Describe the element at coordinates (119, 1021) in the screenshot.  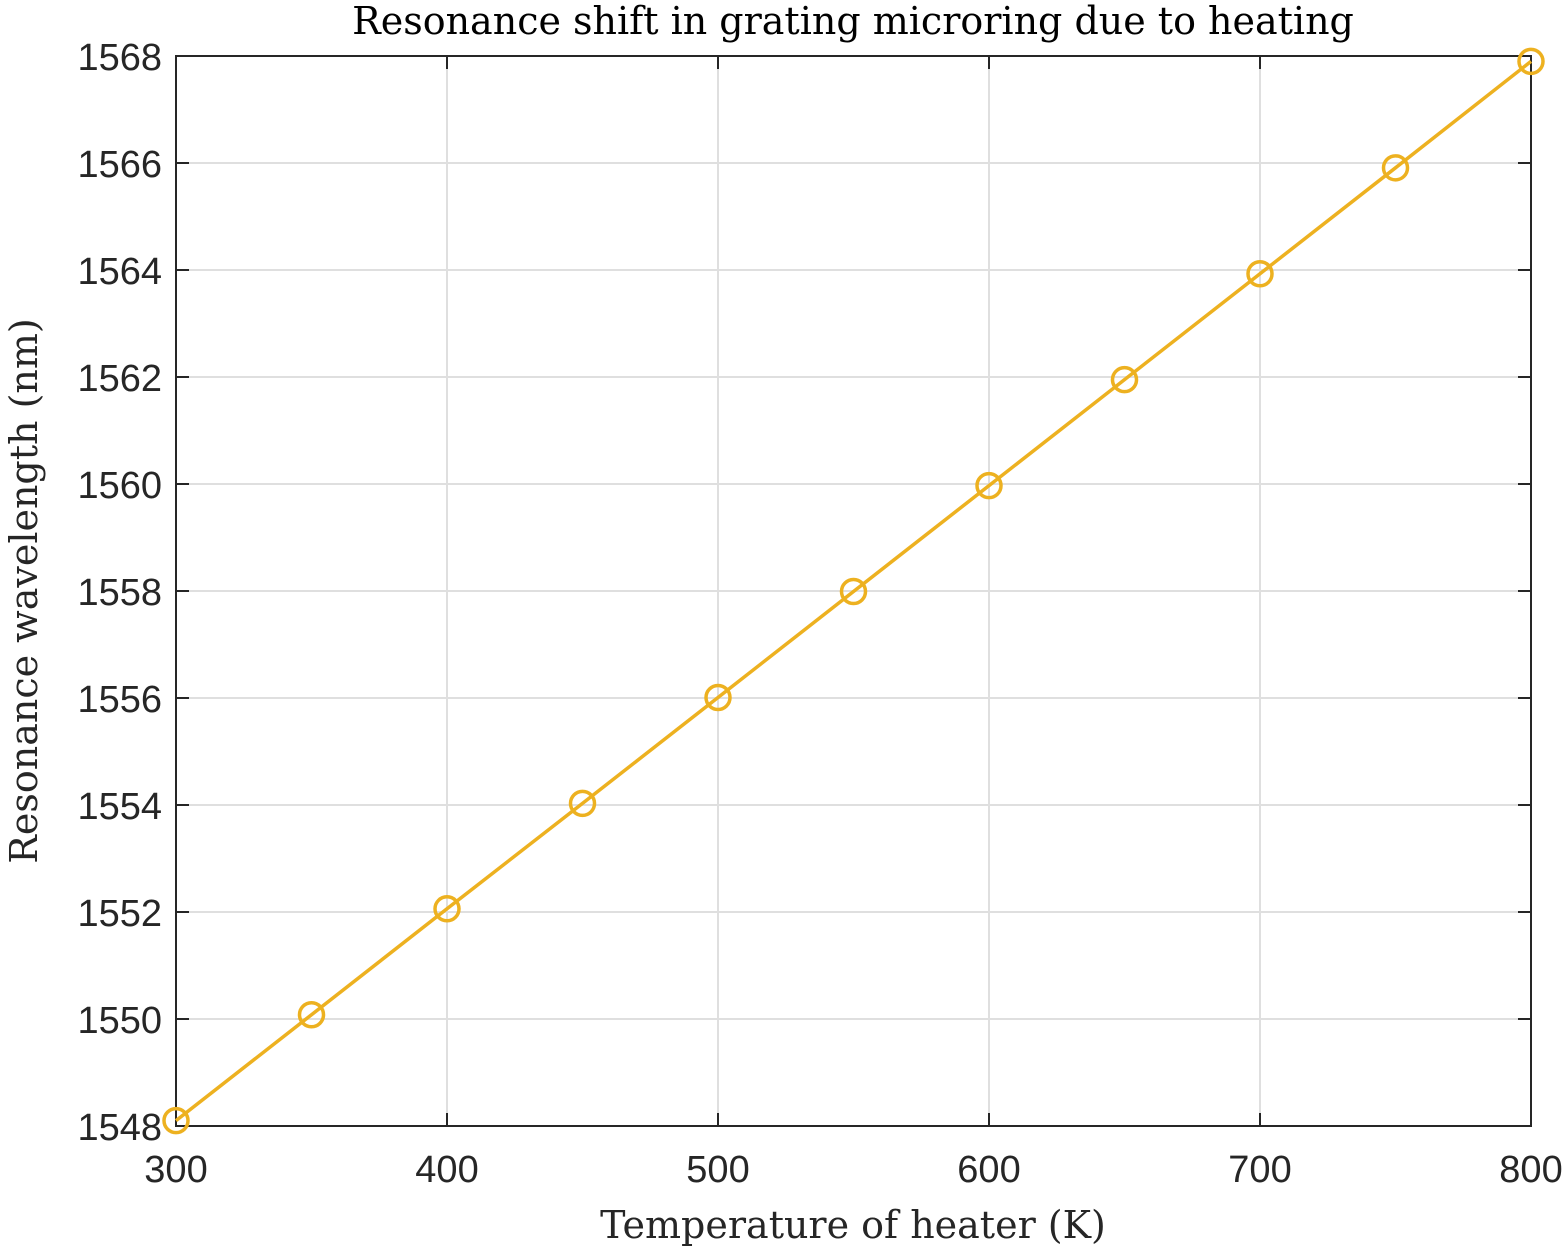
I see `y-tick-label: 1550` at that location.